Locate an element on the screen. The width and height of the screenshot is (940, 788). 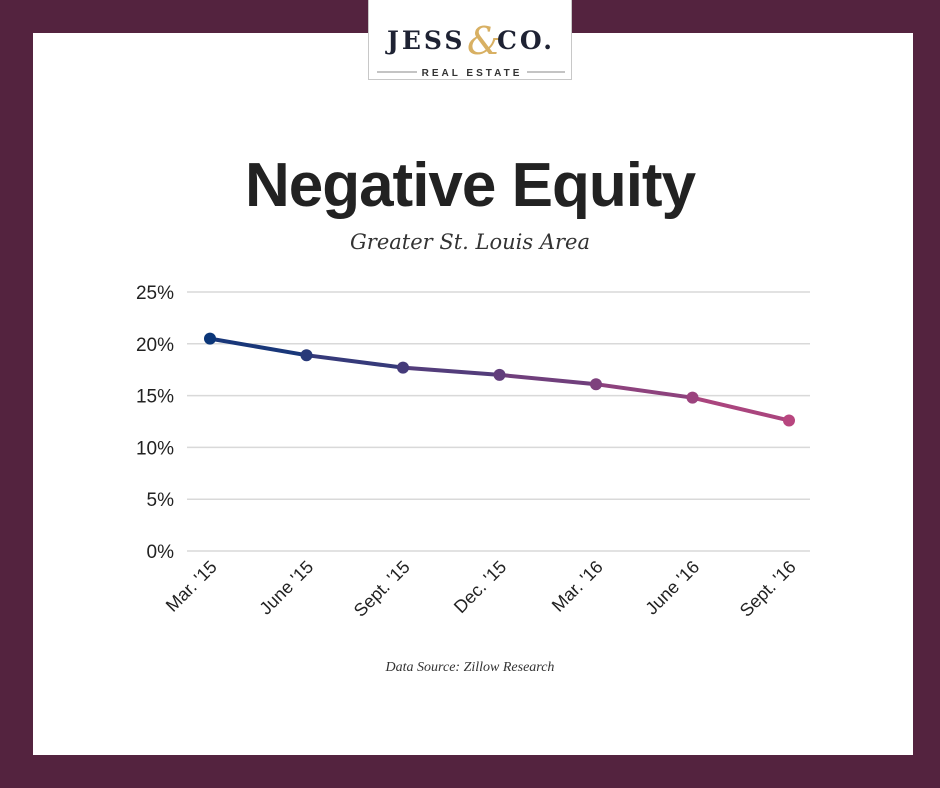
y-tick-label: 20% is located at coordinates (155, 345).